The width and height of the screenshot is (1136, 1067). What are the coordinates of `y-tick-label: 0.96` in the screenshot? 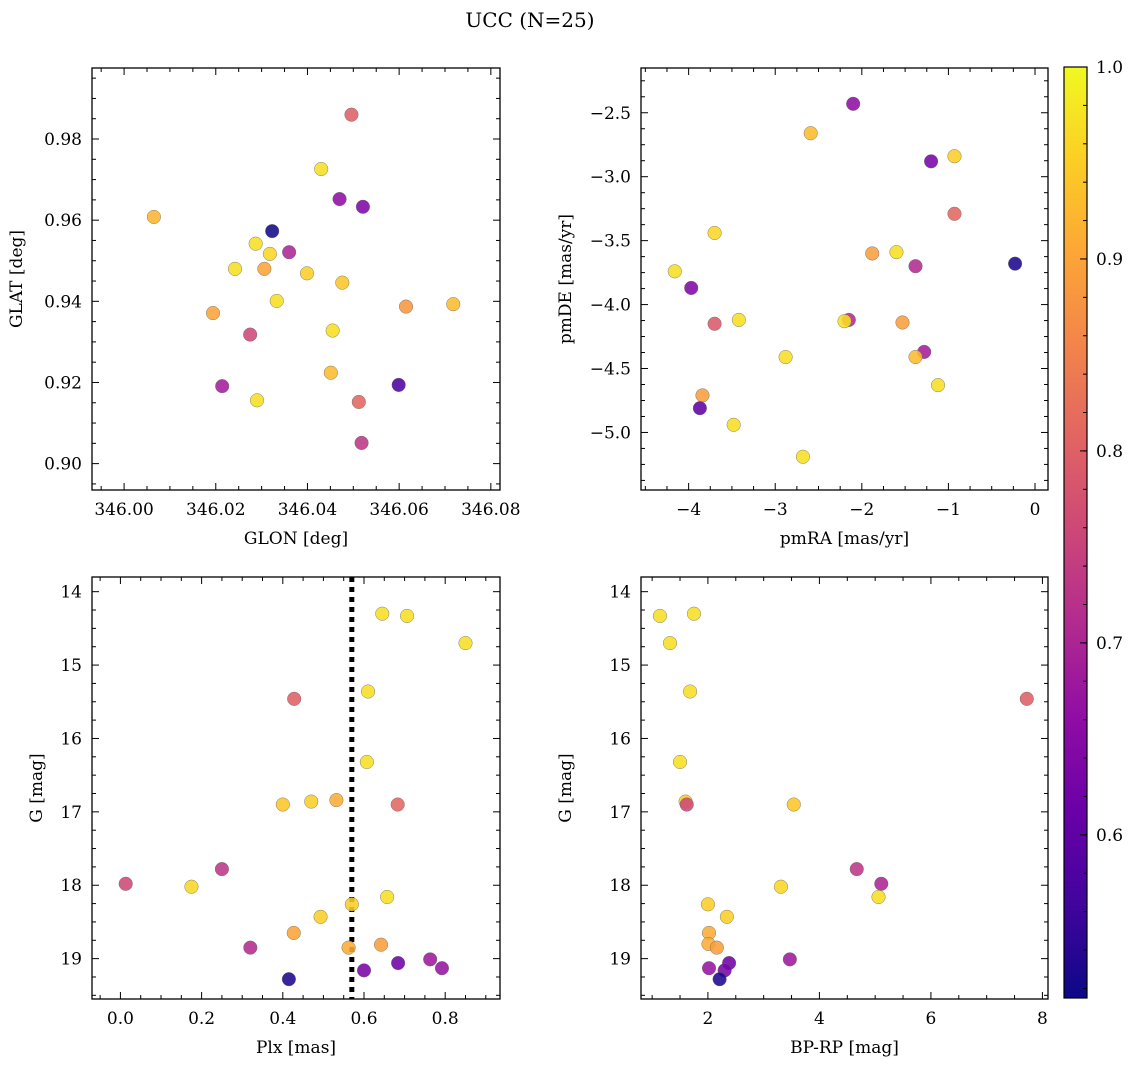 It's located at (63, 221).